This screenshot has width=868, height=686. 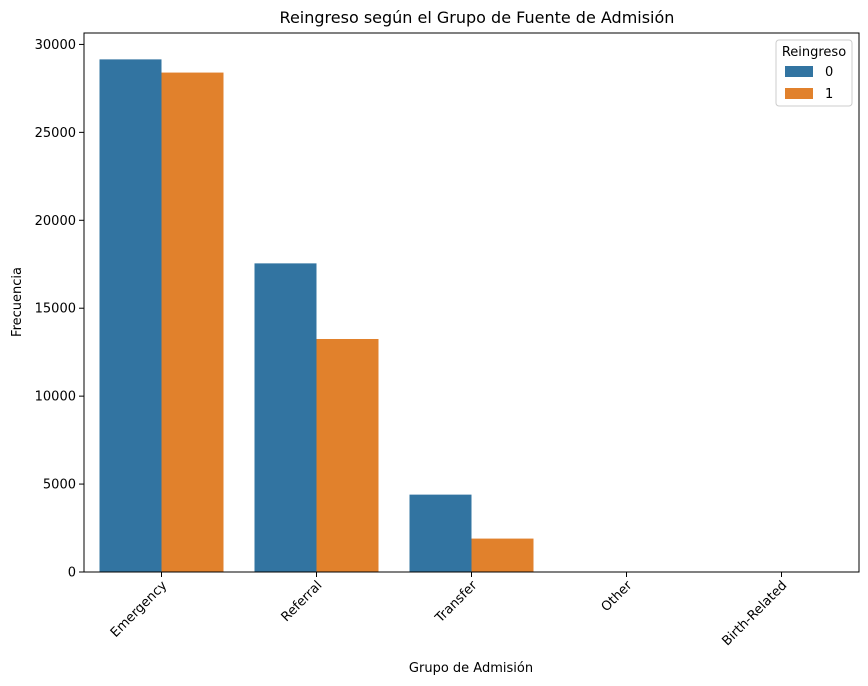 What do you see at coordinates (55, 221) in the screenshot?
I see `y-tick-label: 20000` at bounding box center [55, 221].